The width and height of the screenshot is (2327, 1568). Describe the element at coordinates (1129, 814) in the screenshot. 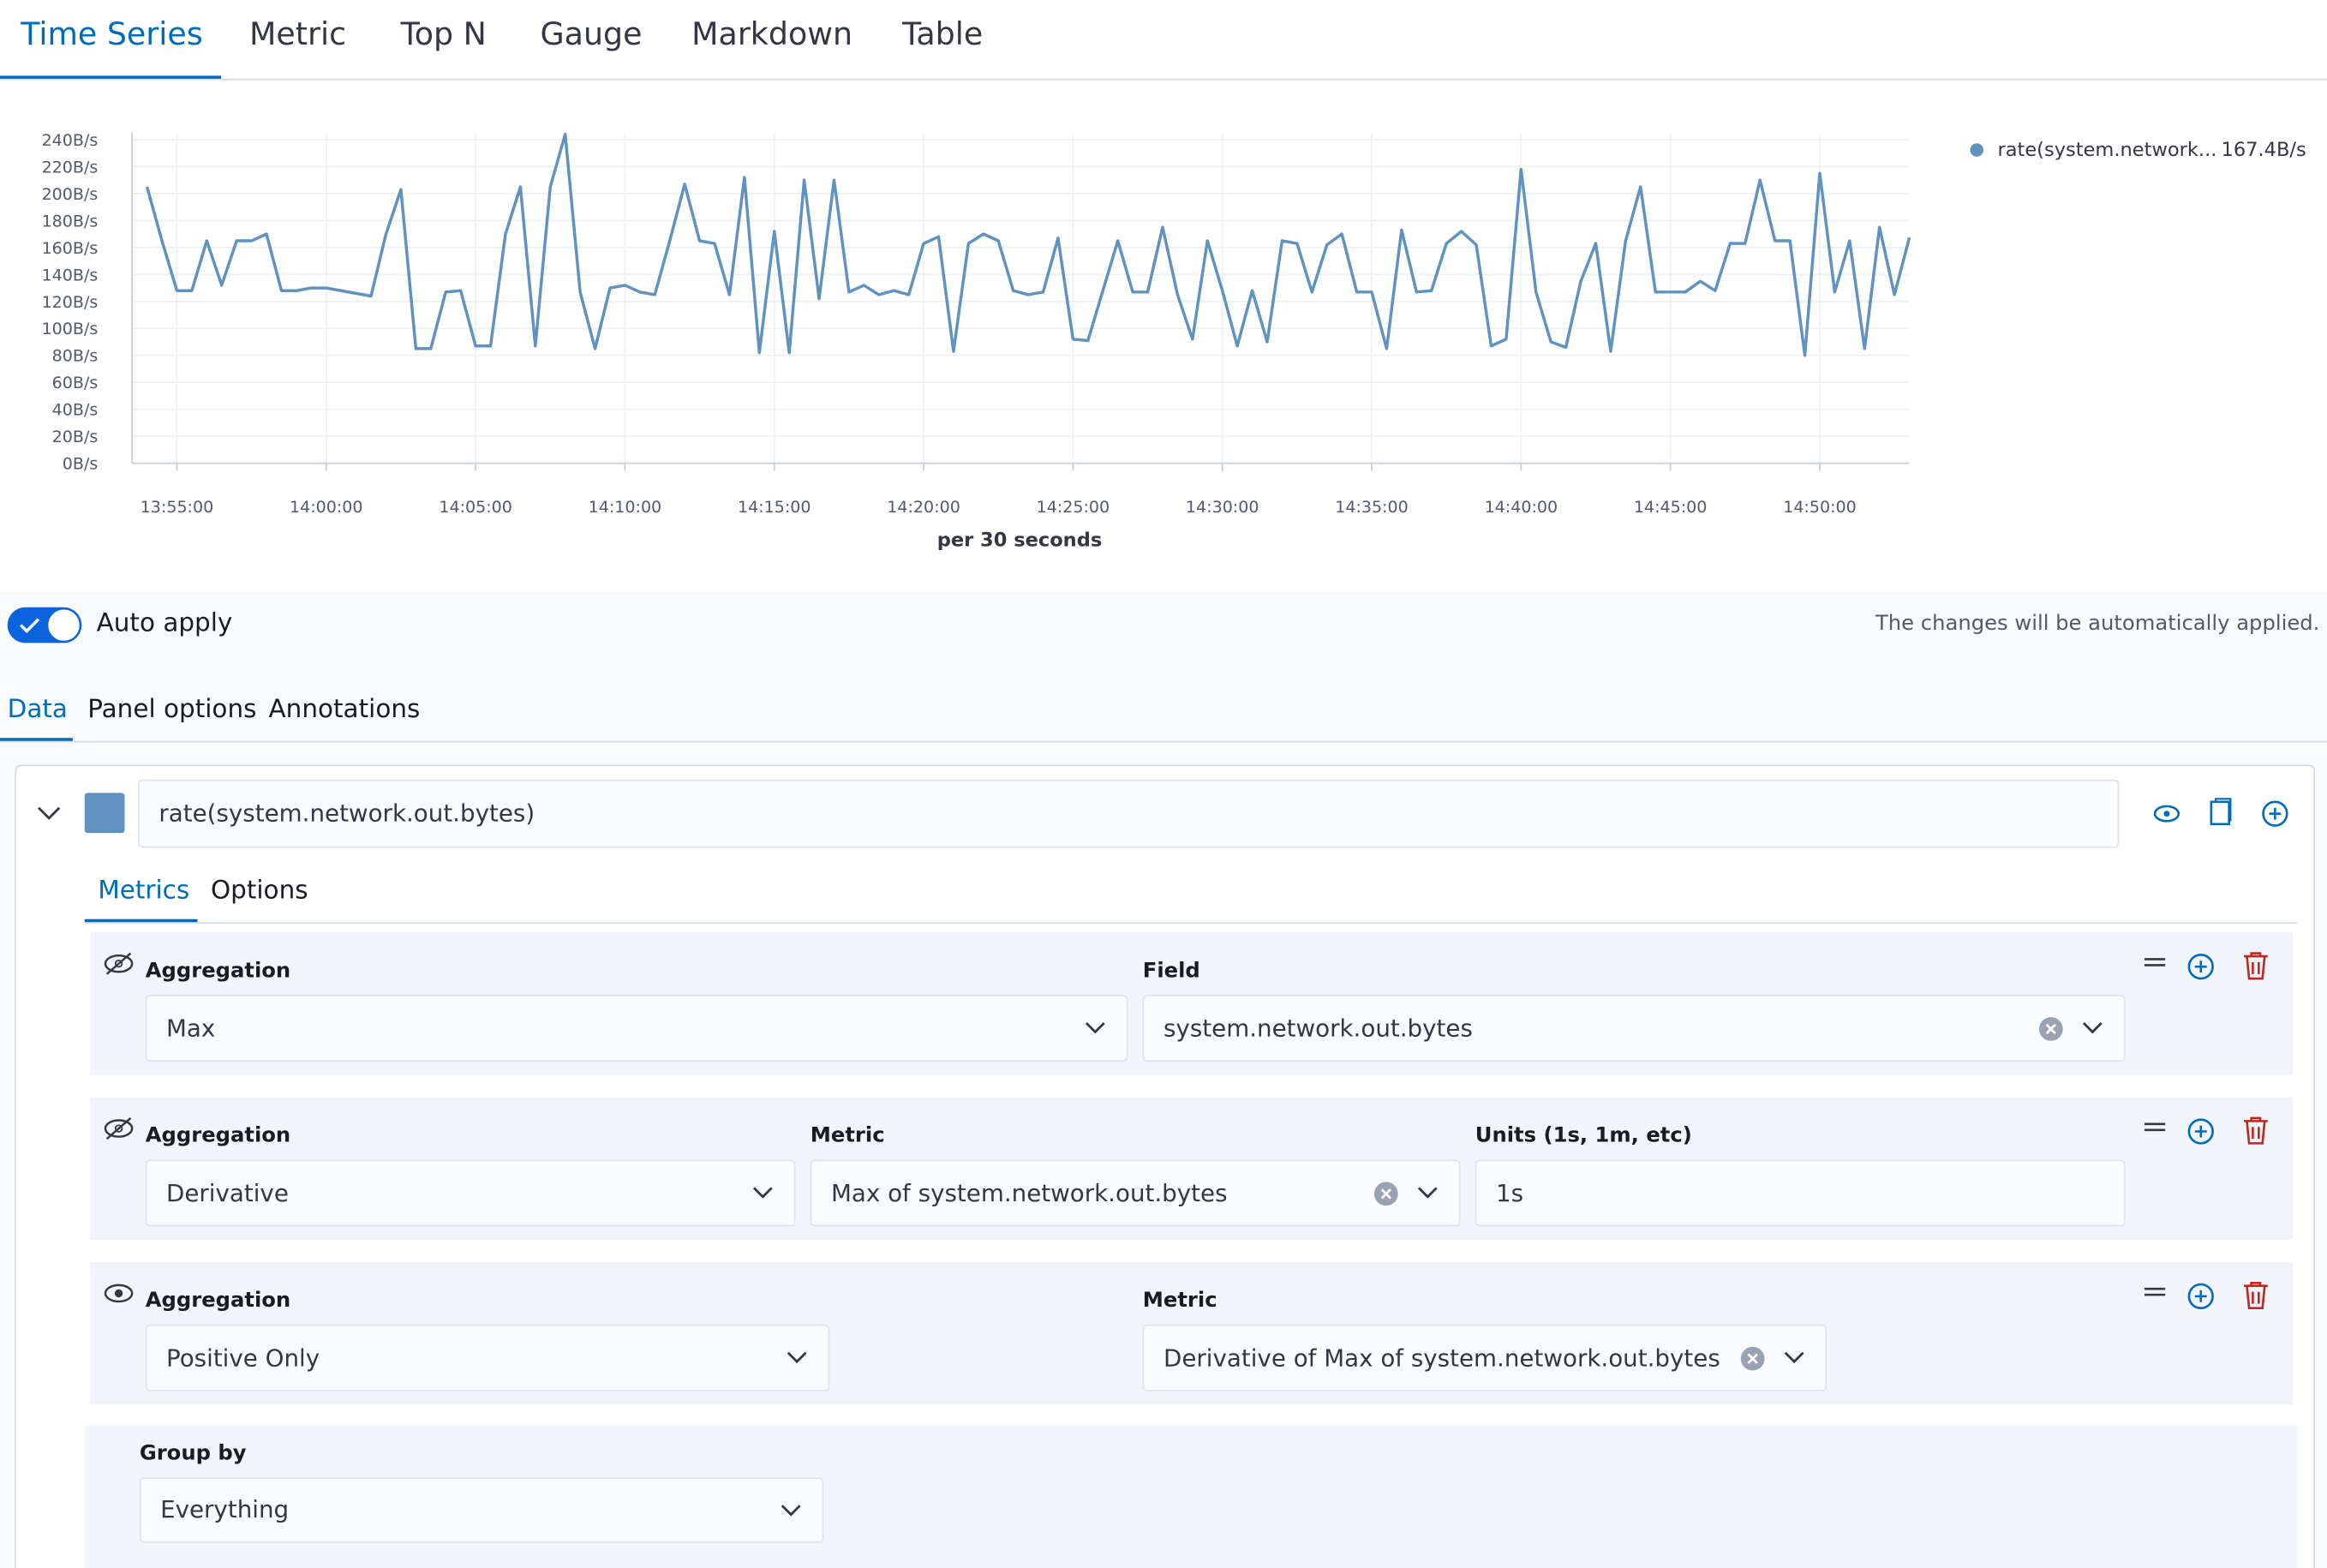

I see `series-label-input: rate(system.network.out.bytes)` at that location.